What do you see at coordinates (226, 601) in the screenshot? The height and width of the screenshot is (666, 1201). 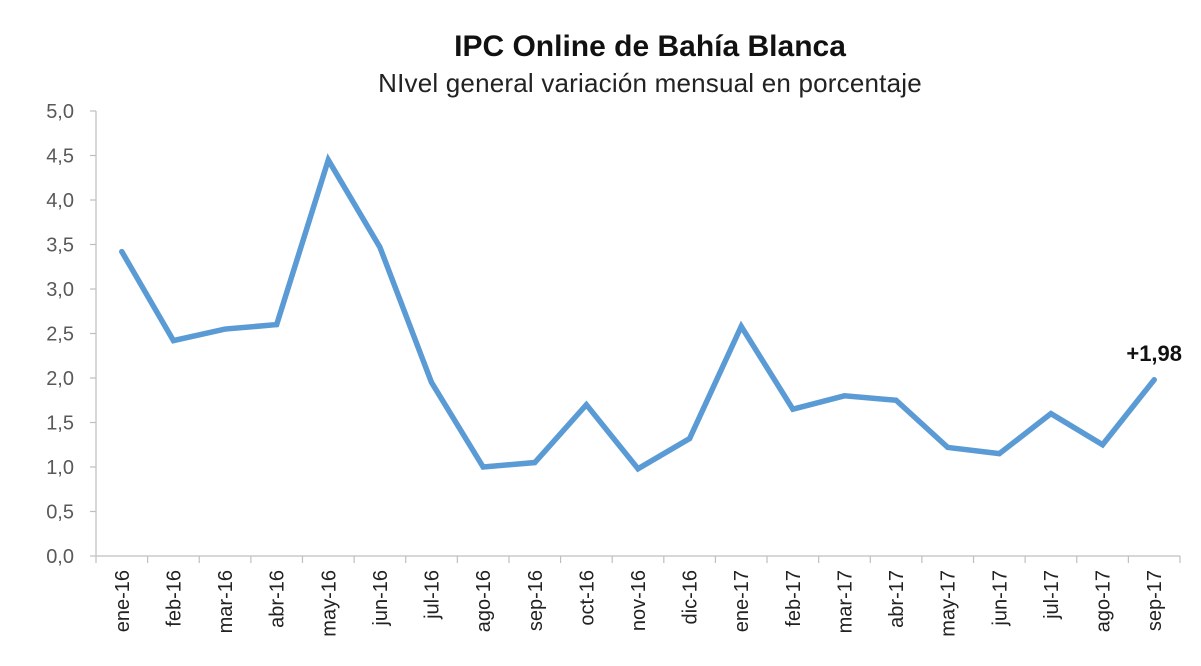 I see `x-tick-label: mar-16` at bounding box center [226, 601].